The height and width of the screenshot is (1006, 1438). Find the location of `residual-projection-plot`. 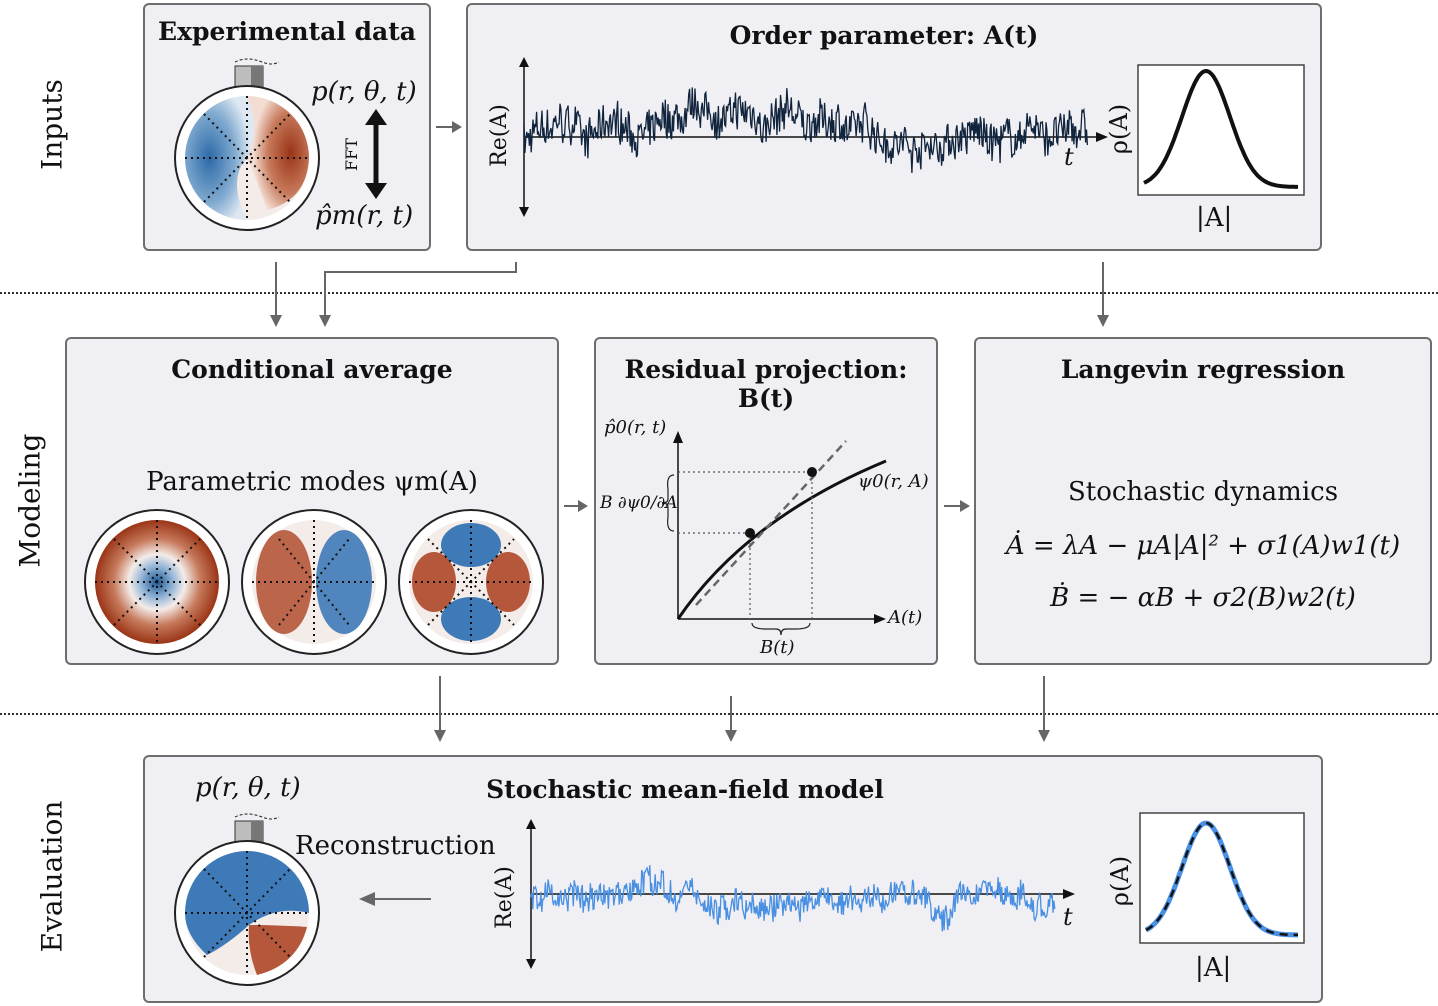

residual-projection-plot is located at coordinates (774, 533).